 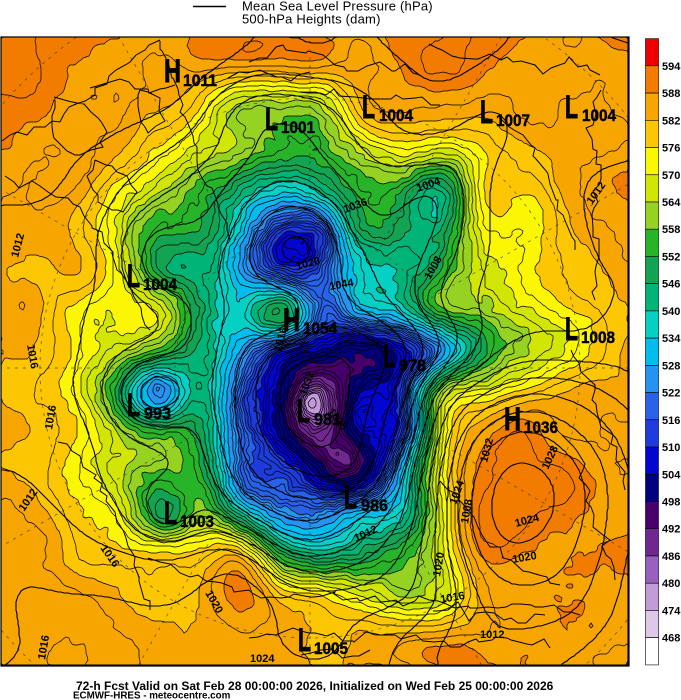 I want to click on svg-text: 480, so click(x=671, y=584).